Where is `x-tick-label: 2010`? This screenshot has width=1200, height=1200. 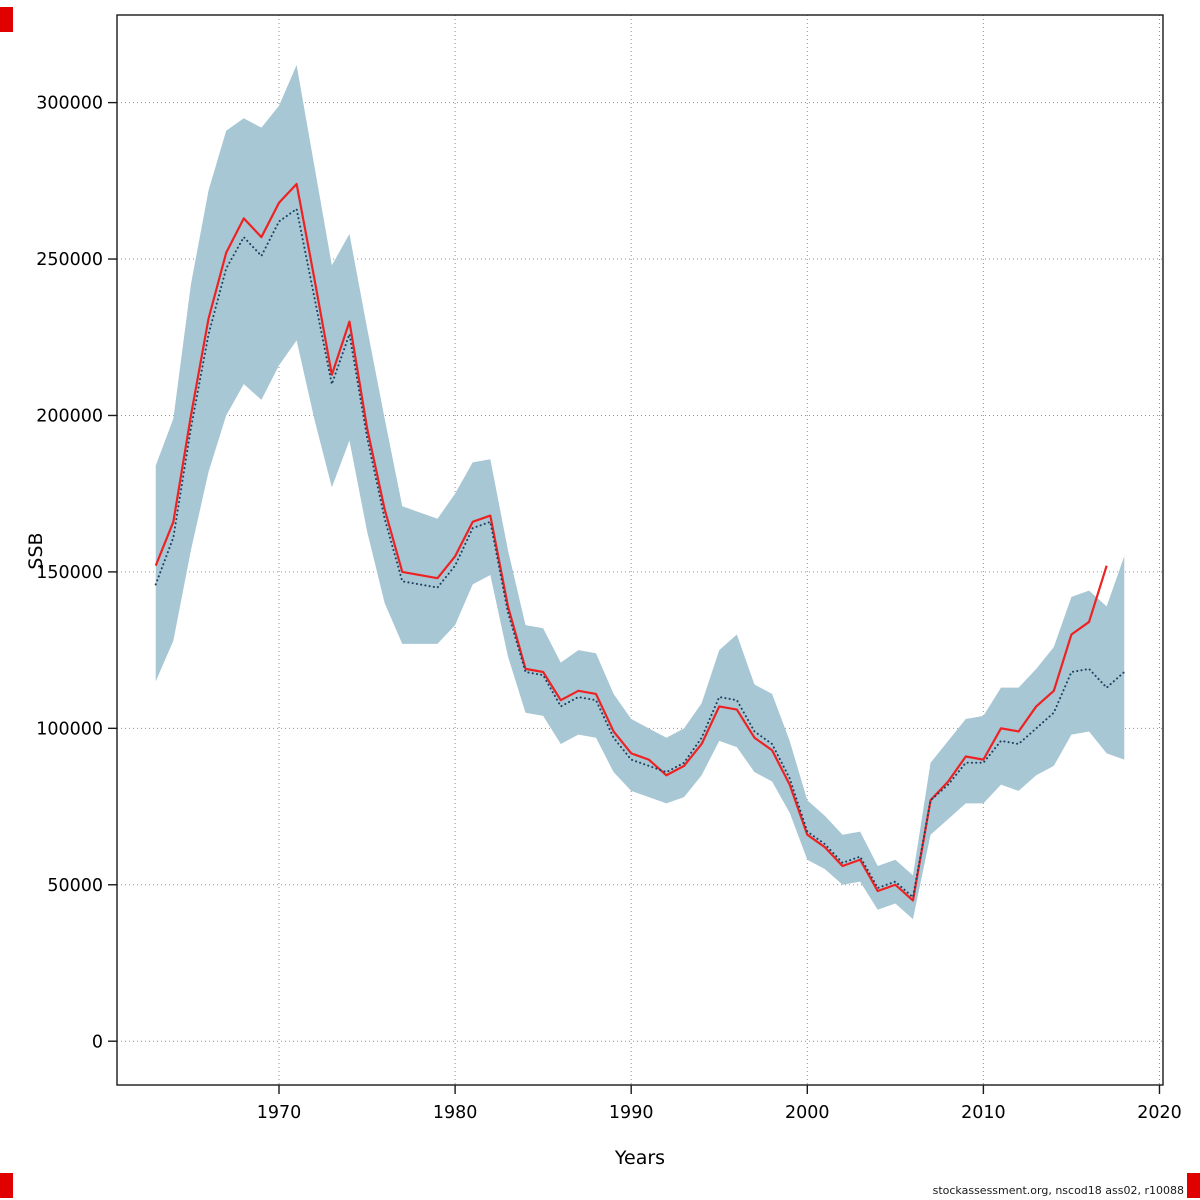
x-tick-label: 2010 is located at coordinates (983, 1113).